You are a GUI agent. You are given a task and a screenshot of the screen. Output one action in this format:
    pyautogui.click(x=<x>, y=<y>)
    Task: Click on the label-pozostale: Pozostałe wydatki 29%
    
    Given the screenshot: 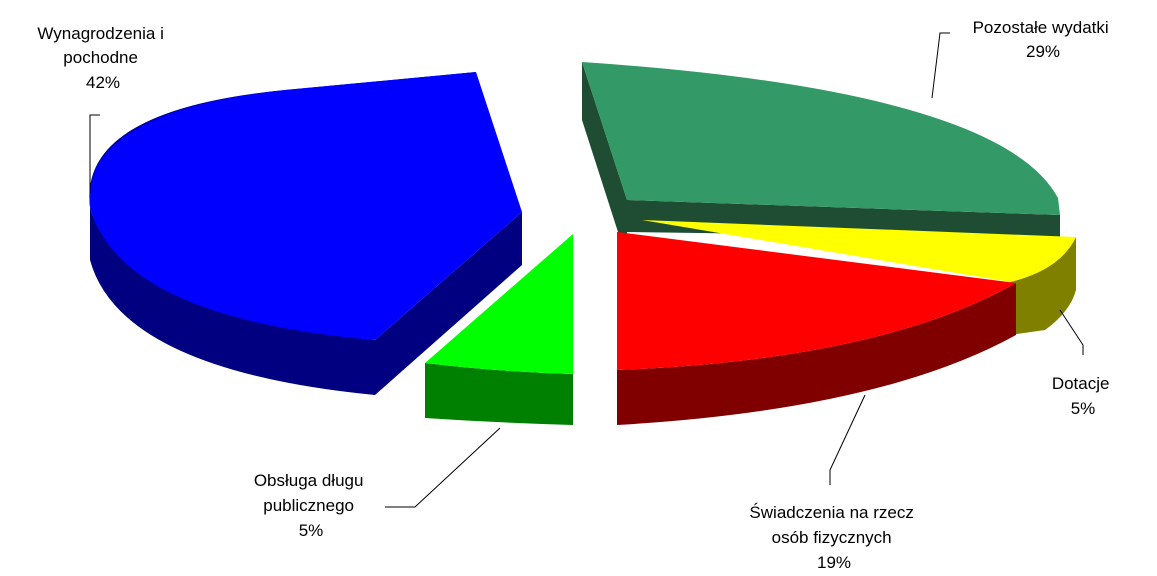 What is the action you would take?
    pyautogui.click(x=1043, y=39)
    